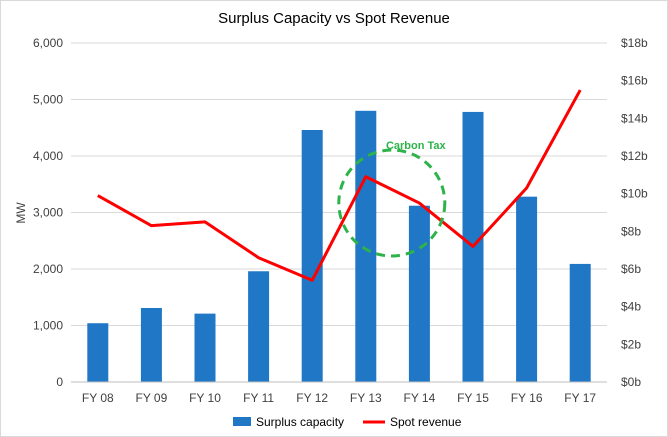 The width and height of the screenshot is (668, 437). Describe the element at coordinates (59, 382) in the screenshot. I see `y-tick-label: 0` at that location.